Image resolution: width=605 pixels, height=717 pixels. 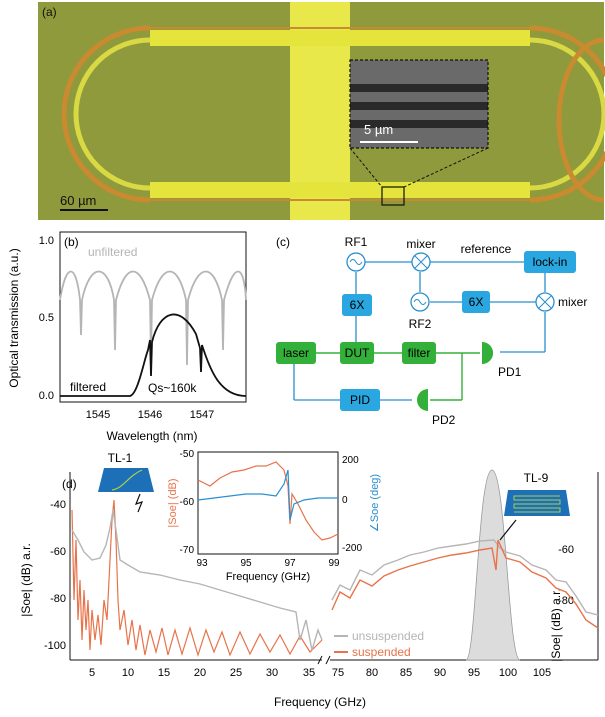 What do you see at coordinates (14, 317) in the screenshot?
I see `panel-b-ylabel: Optical transmission (a.u.)` at bounding box center [14, 317].